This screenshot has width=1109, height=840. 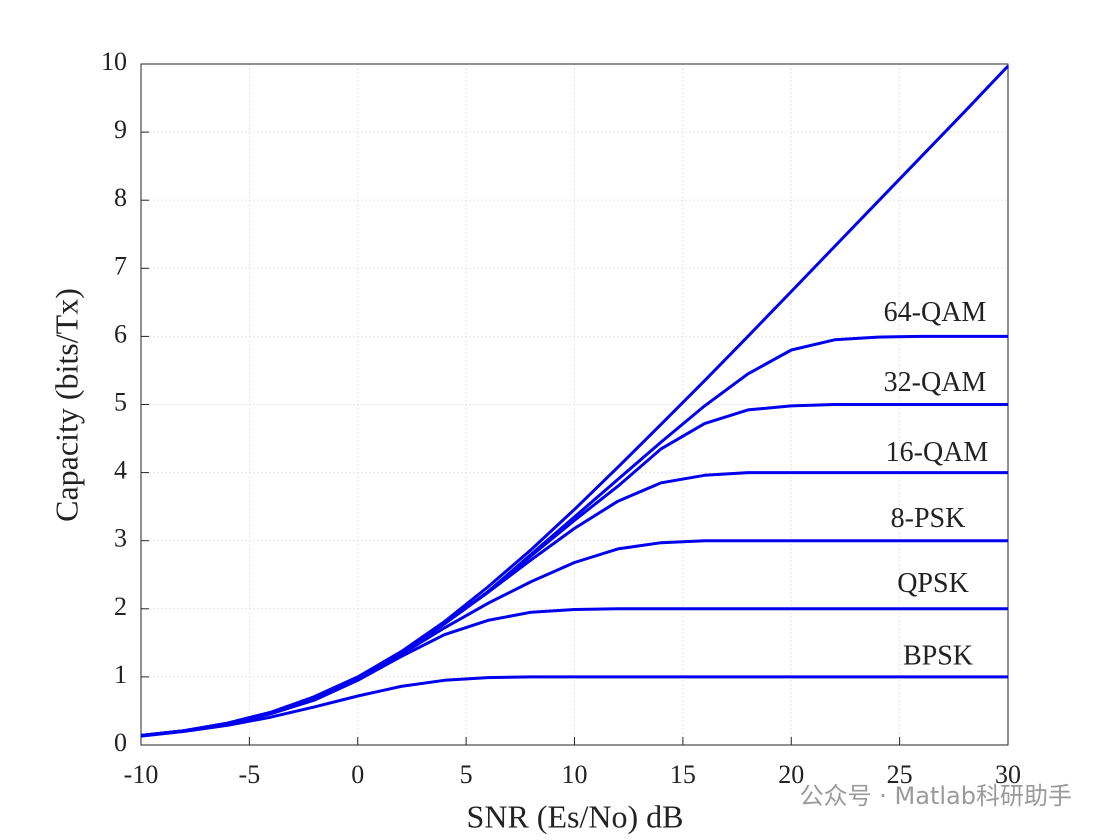 What do you see at coordinates (120, 333) in the screenshot?
I see `y-tick-label: 6` at bounding box center [120, 333].